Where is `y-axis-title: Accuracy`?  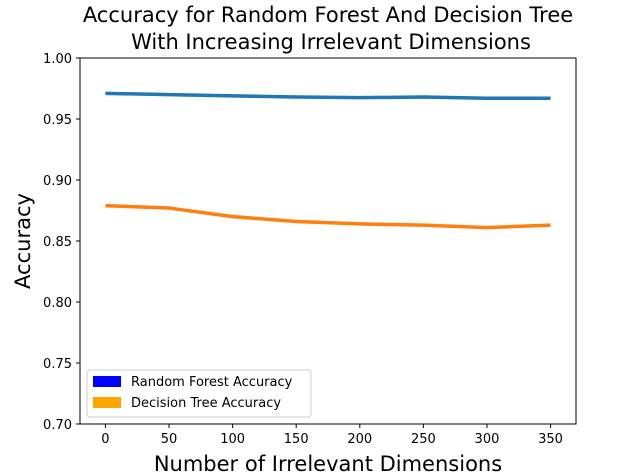 y-axis-title: Accuracy is located at coordinates (23, 241).